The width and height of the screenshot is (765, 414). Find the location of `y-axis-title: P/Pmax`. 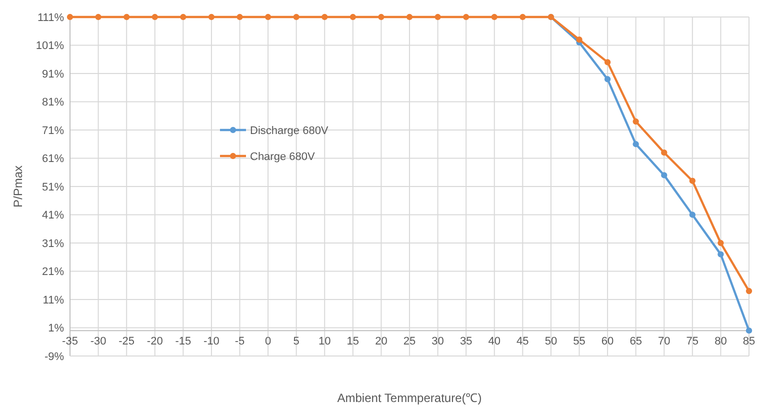

y-axis-title: P/Pmax is located at coordinates (18, 186).